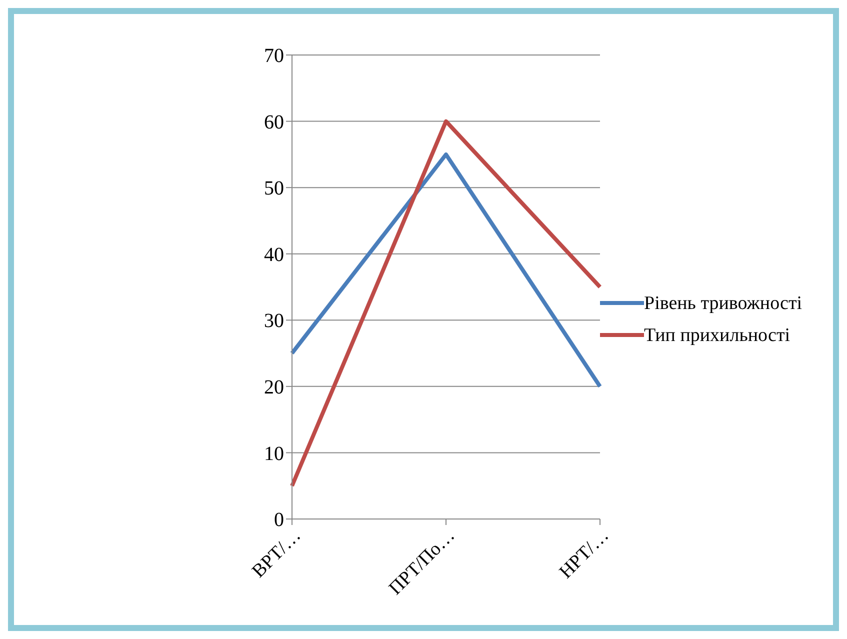 The height and width of the screenshot is (639, 847). Describe the element at coordinates (279, 520) in the screenshot. I see `y-tick-label: 0` at that location.